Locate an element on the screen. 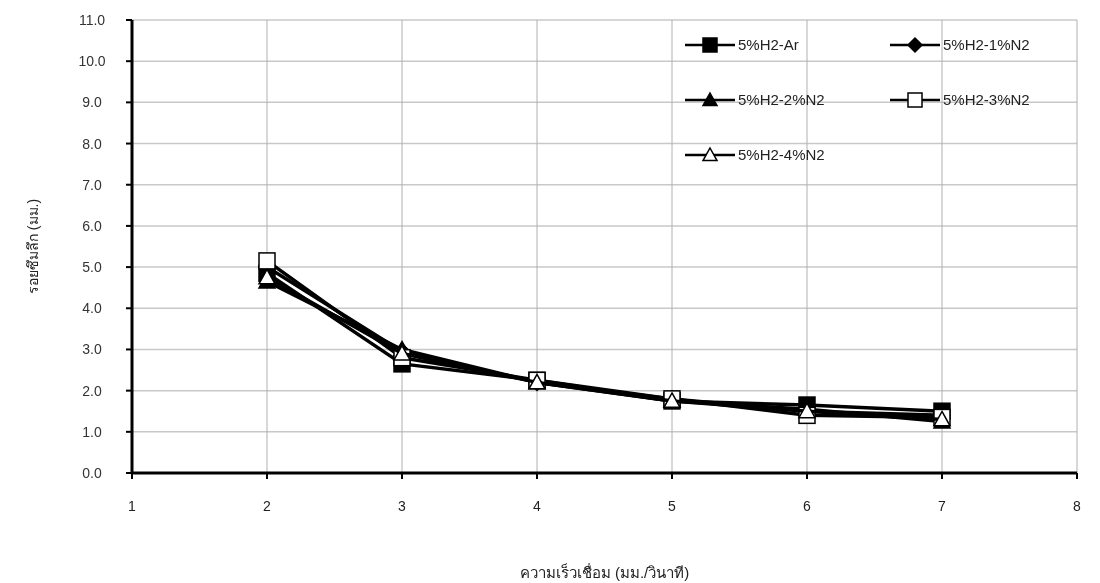 Image resolution: width=1100 pixels, height=583 pixels. y-tick-label: 7.0 is located at coordinates (92, 184).